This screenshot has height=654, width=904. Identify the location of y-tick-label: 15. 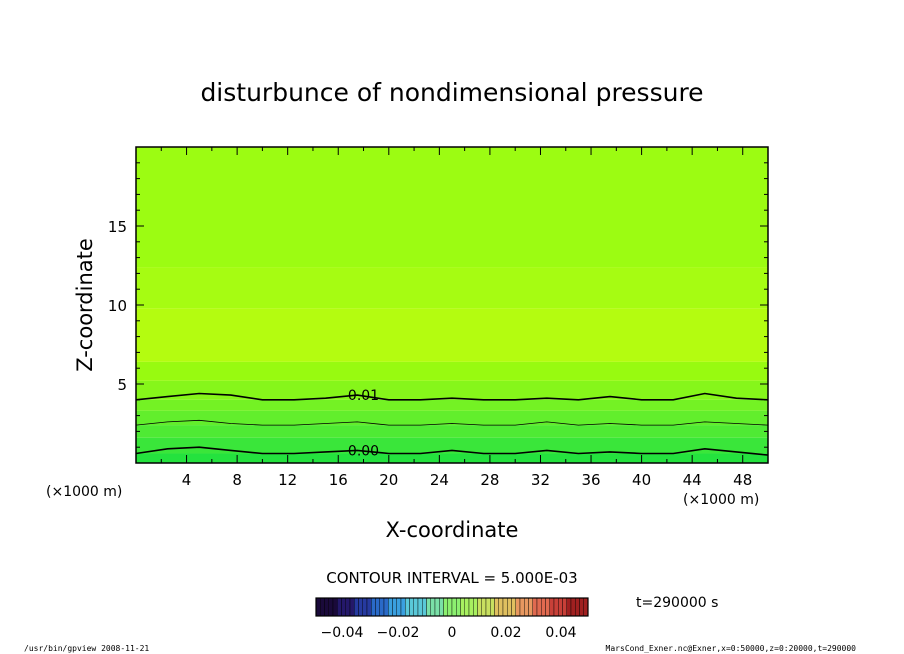
(117, 227).